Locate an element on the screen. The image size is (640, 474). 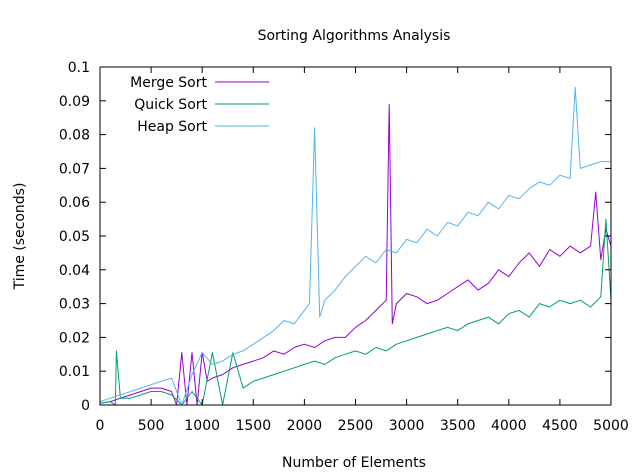
legend-label-heap-sort: Heap Sort is located at coordinates (172, 127).